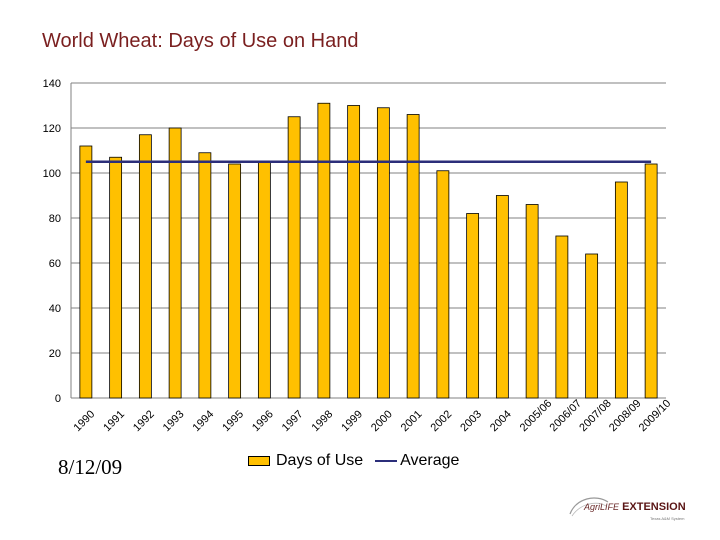  What do you see at coordinates (259, 461) in the screenshot?
I see `legend-bar-swatch` at bounding box center [259, 461].